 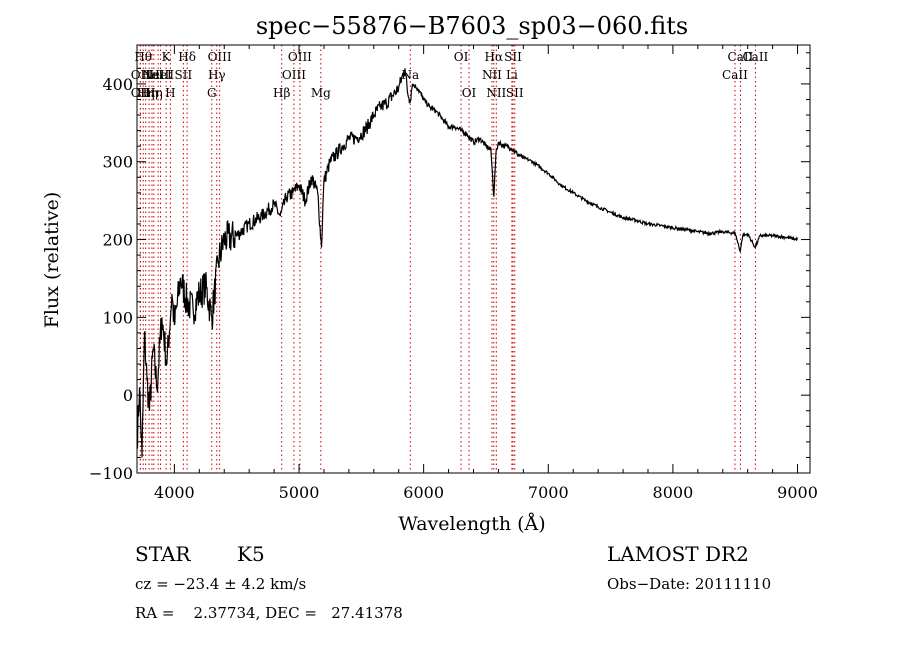 What do you see at coordinates (251, 554) in the screenshot?
I see `object-subclass: K5` at bounding box center [251, 554].